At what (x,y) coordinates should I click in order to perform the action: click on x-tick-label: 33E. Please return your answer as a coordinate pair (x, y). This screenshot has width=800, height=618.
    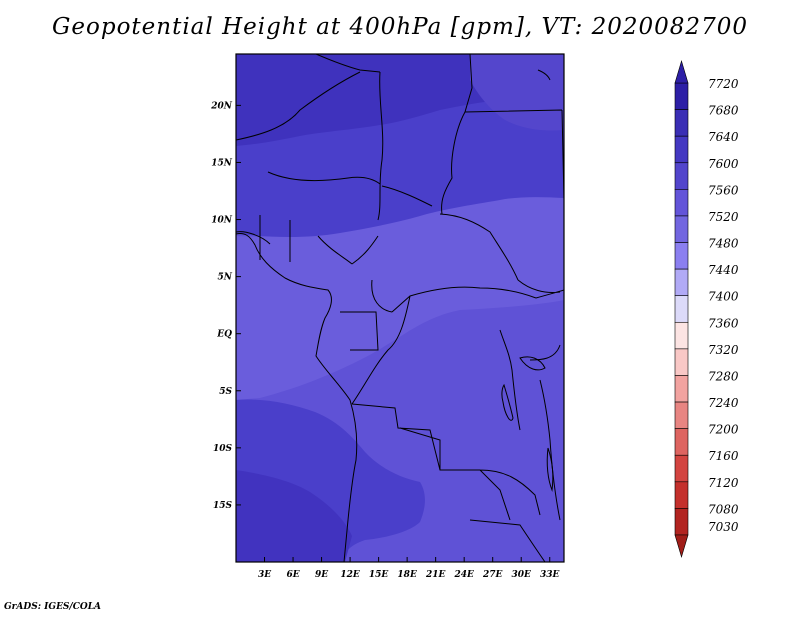
    Looking at the image, I should click on (550, 575).